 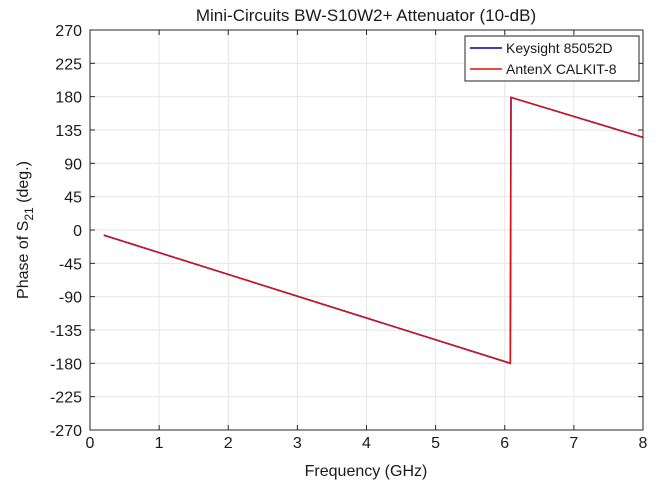 I want to click on x-tick-label: 6, so click(x=504, y=443).